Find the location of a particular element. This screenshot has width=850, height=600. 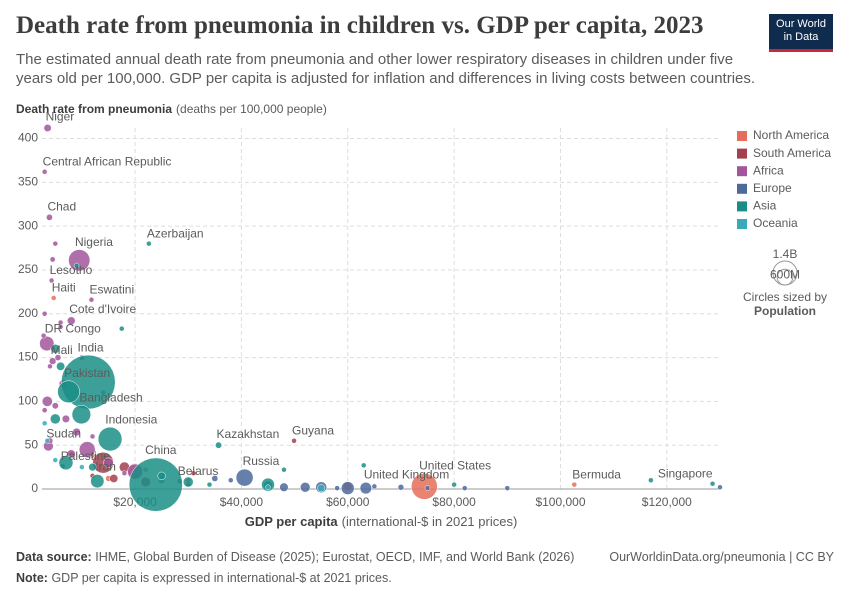

legend-label: Asia is located at coordinates (765, 206).